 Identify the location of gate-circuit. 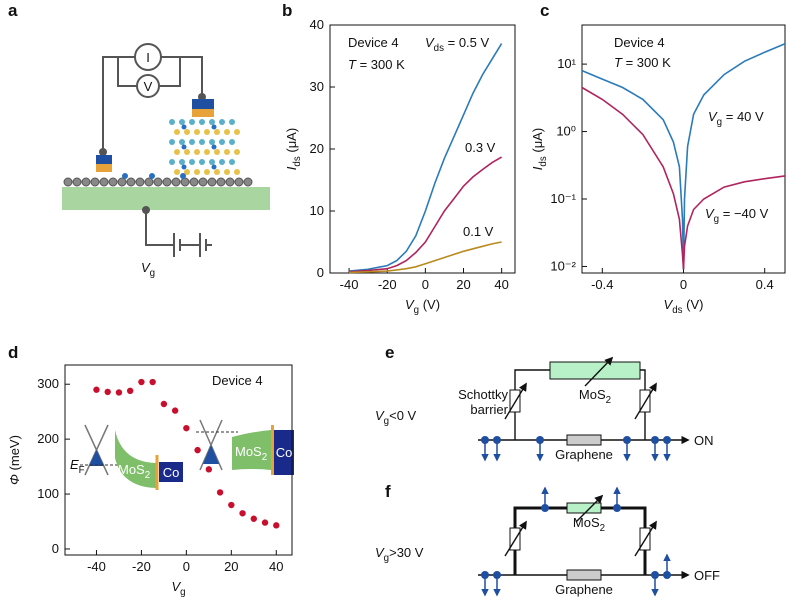
(178, 233).